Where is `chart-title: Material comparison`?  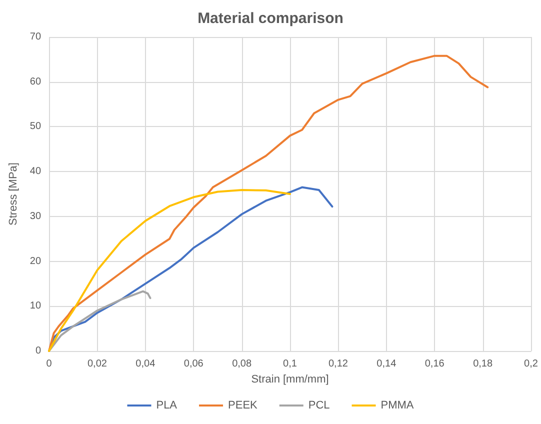 chart-title: Material comparison is located at coordinates (271, 18).